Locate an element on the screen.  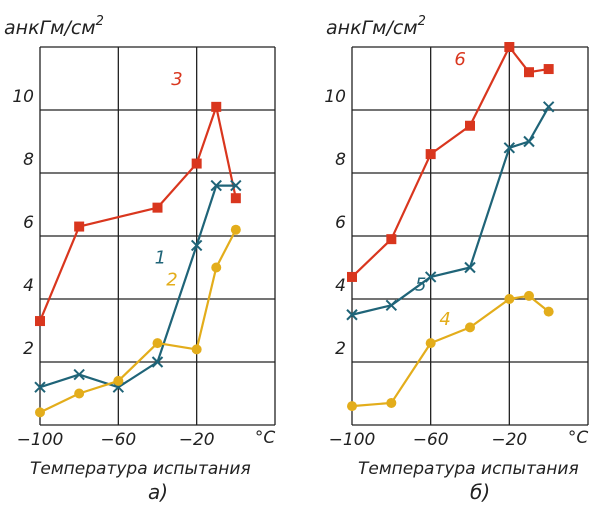
series-name-label: 4 is located at coordinates (444, 319).